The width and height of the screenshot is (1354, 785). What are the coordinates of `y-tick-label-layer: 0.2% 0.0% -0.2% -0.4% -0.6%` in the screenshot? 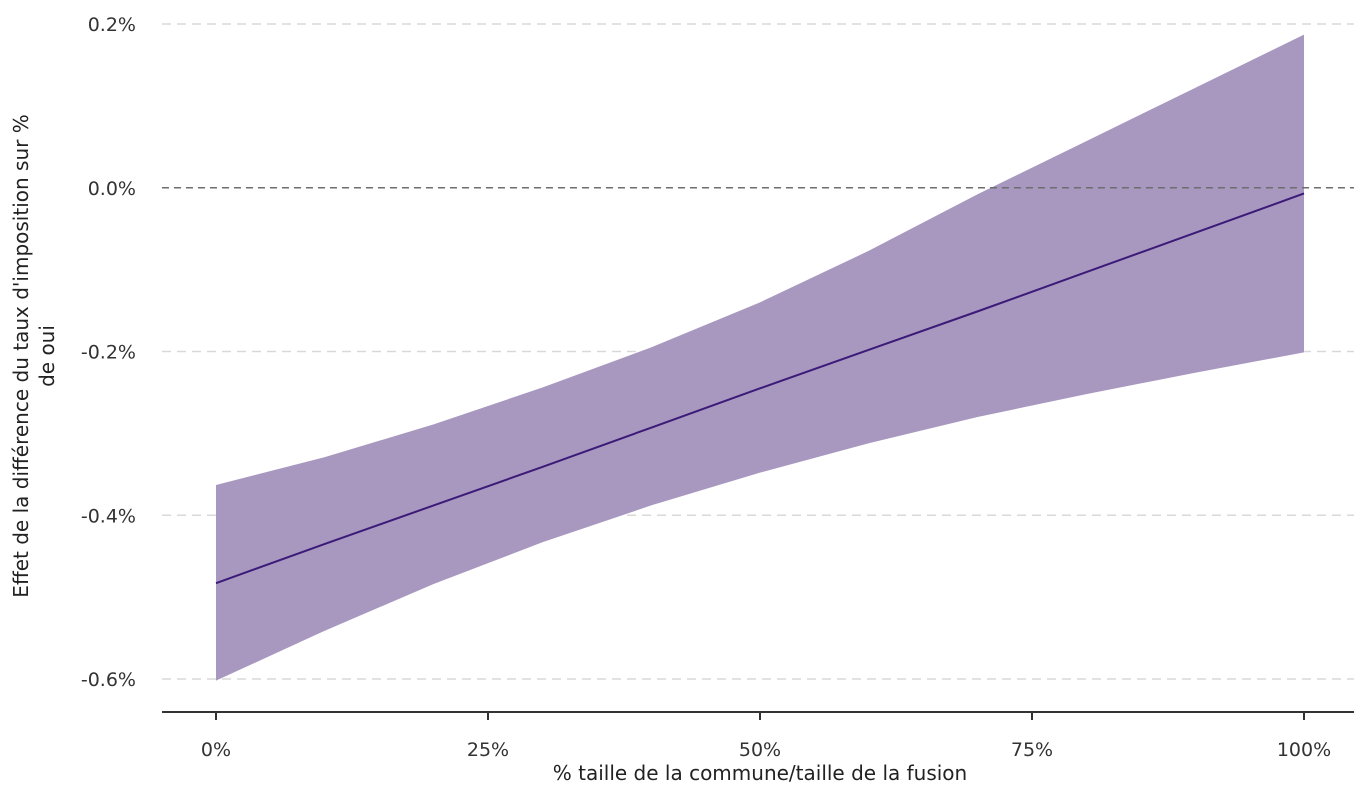 It's located at (108, 352).